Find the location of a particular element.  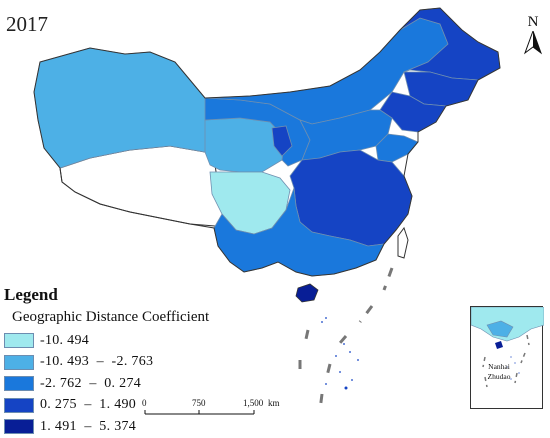

legend-label: 0. 275 – 1. 490 is located at coordinates (88, 405).